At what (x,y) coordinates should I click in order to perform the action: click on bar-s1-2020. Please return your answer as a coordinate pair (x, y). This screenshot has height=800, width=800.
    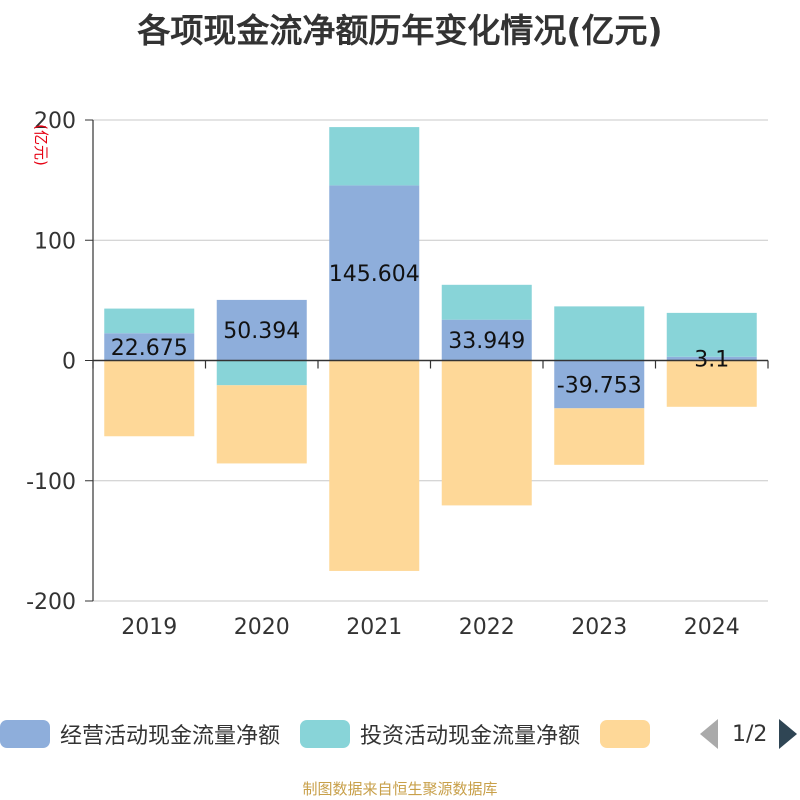
    Looking at the image, I should click on (261, 373).